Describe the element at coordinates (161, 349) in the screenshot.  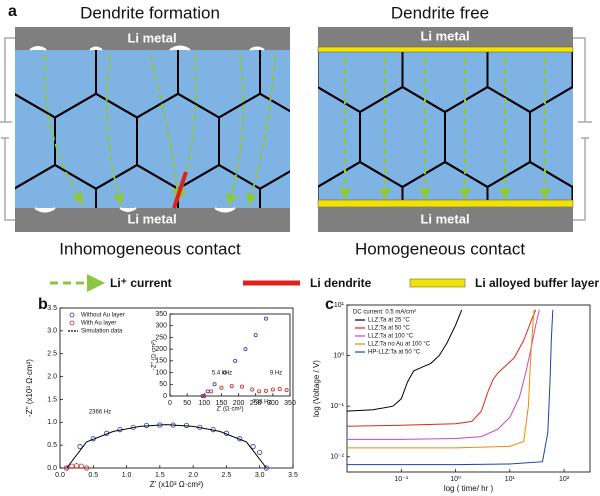
I see `y-tick-label: 200` at that location.